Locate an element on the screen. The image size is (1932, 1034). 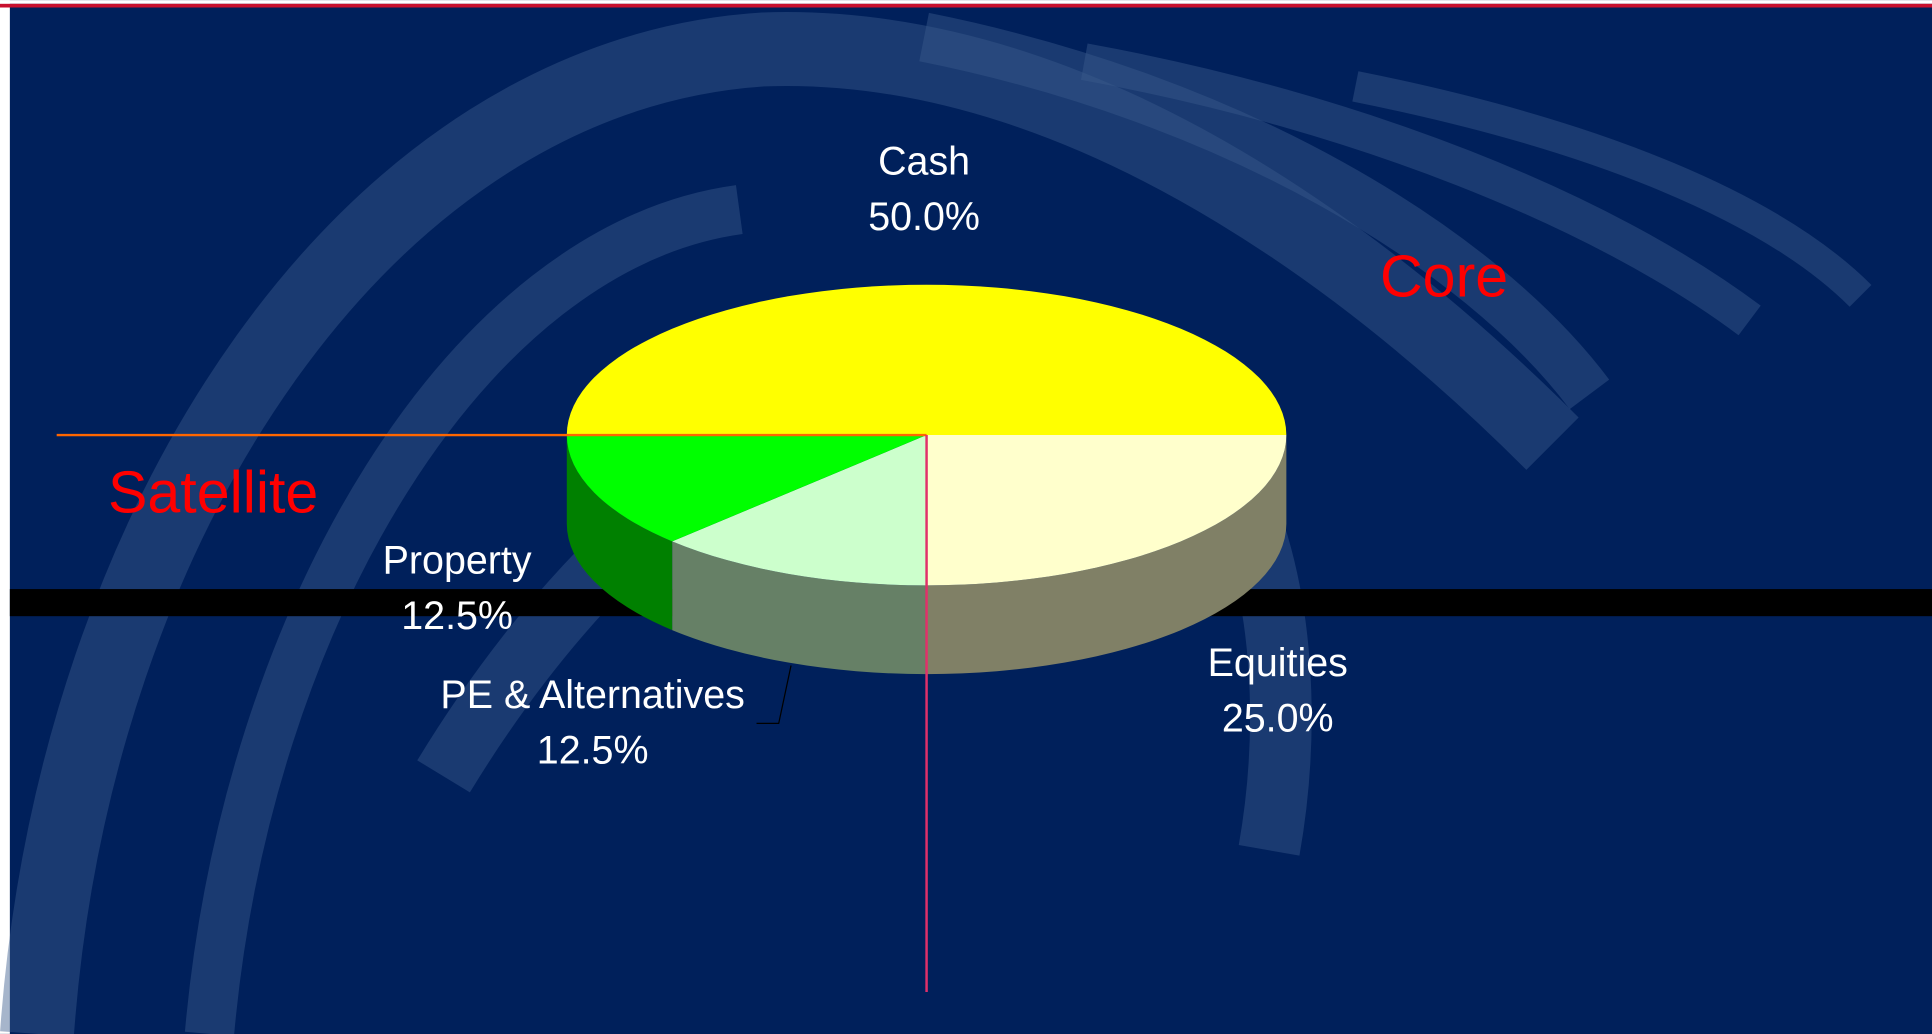
top-border-red is located at coordinates (966, 5).